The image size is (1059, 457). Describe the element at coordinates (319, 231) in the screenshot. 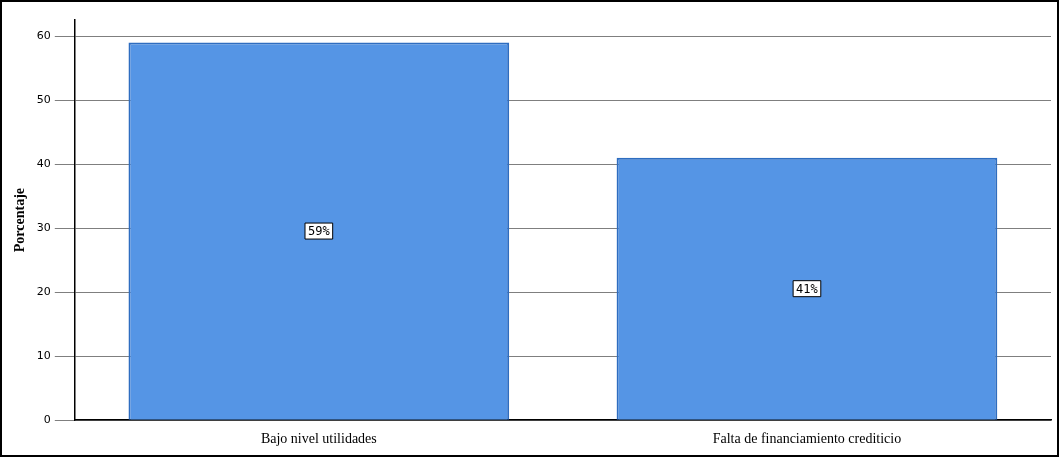

I see `data-label: 59%` at that location.